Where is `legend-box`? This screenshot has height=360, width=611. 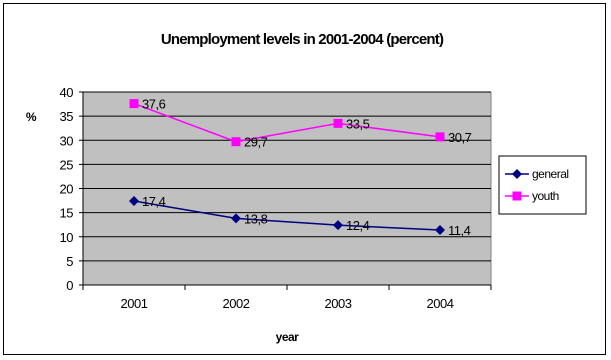
legend-box is located at coordinates (542, 185).